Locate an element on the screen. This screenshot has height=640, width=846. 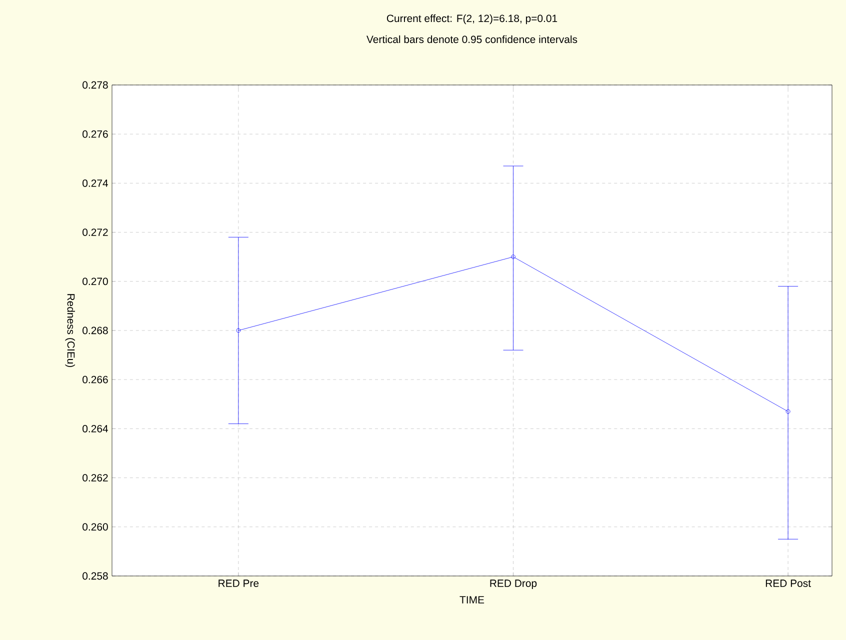
y-tick-label: 0.264 is located at coordinates (95, 428).